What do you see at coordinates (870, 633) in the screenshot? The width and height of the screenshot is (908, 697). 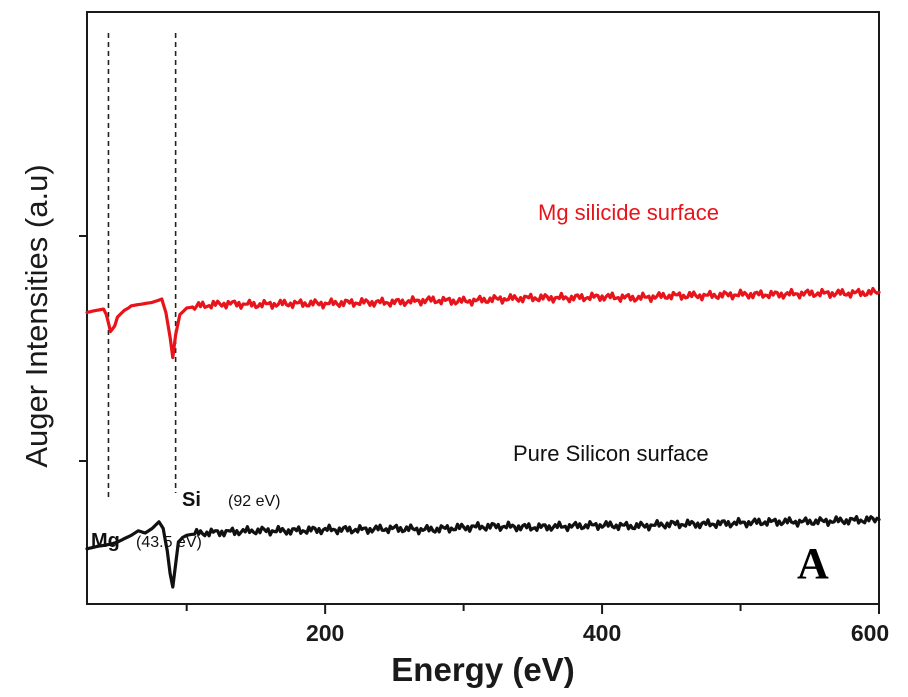 I see `x-tick-label: 600` at bounding box center [870, 633].